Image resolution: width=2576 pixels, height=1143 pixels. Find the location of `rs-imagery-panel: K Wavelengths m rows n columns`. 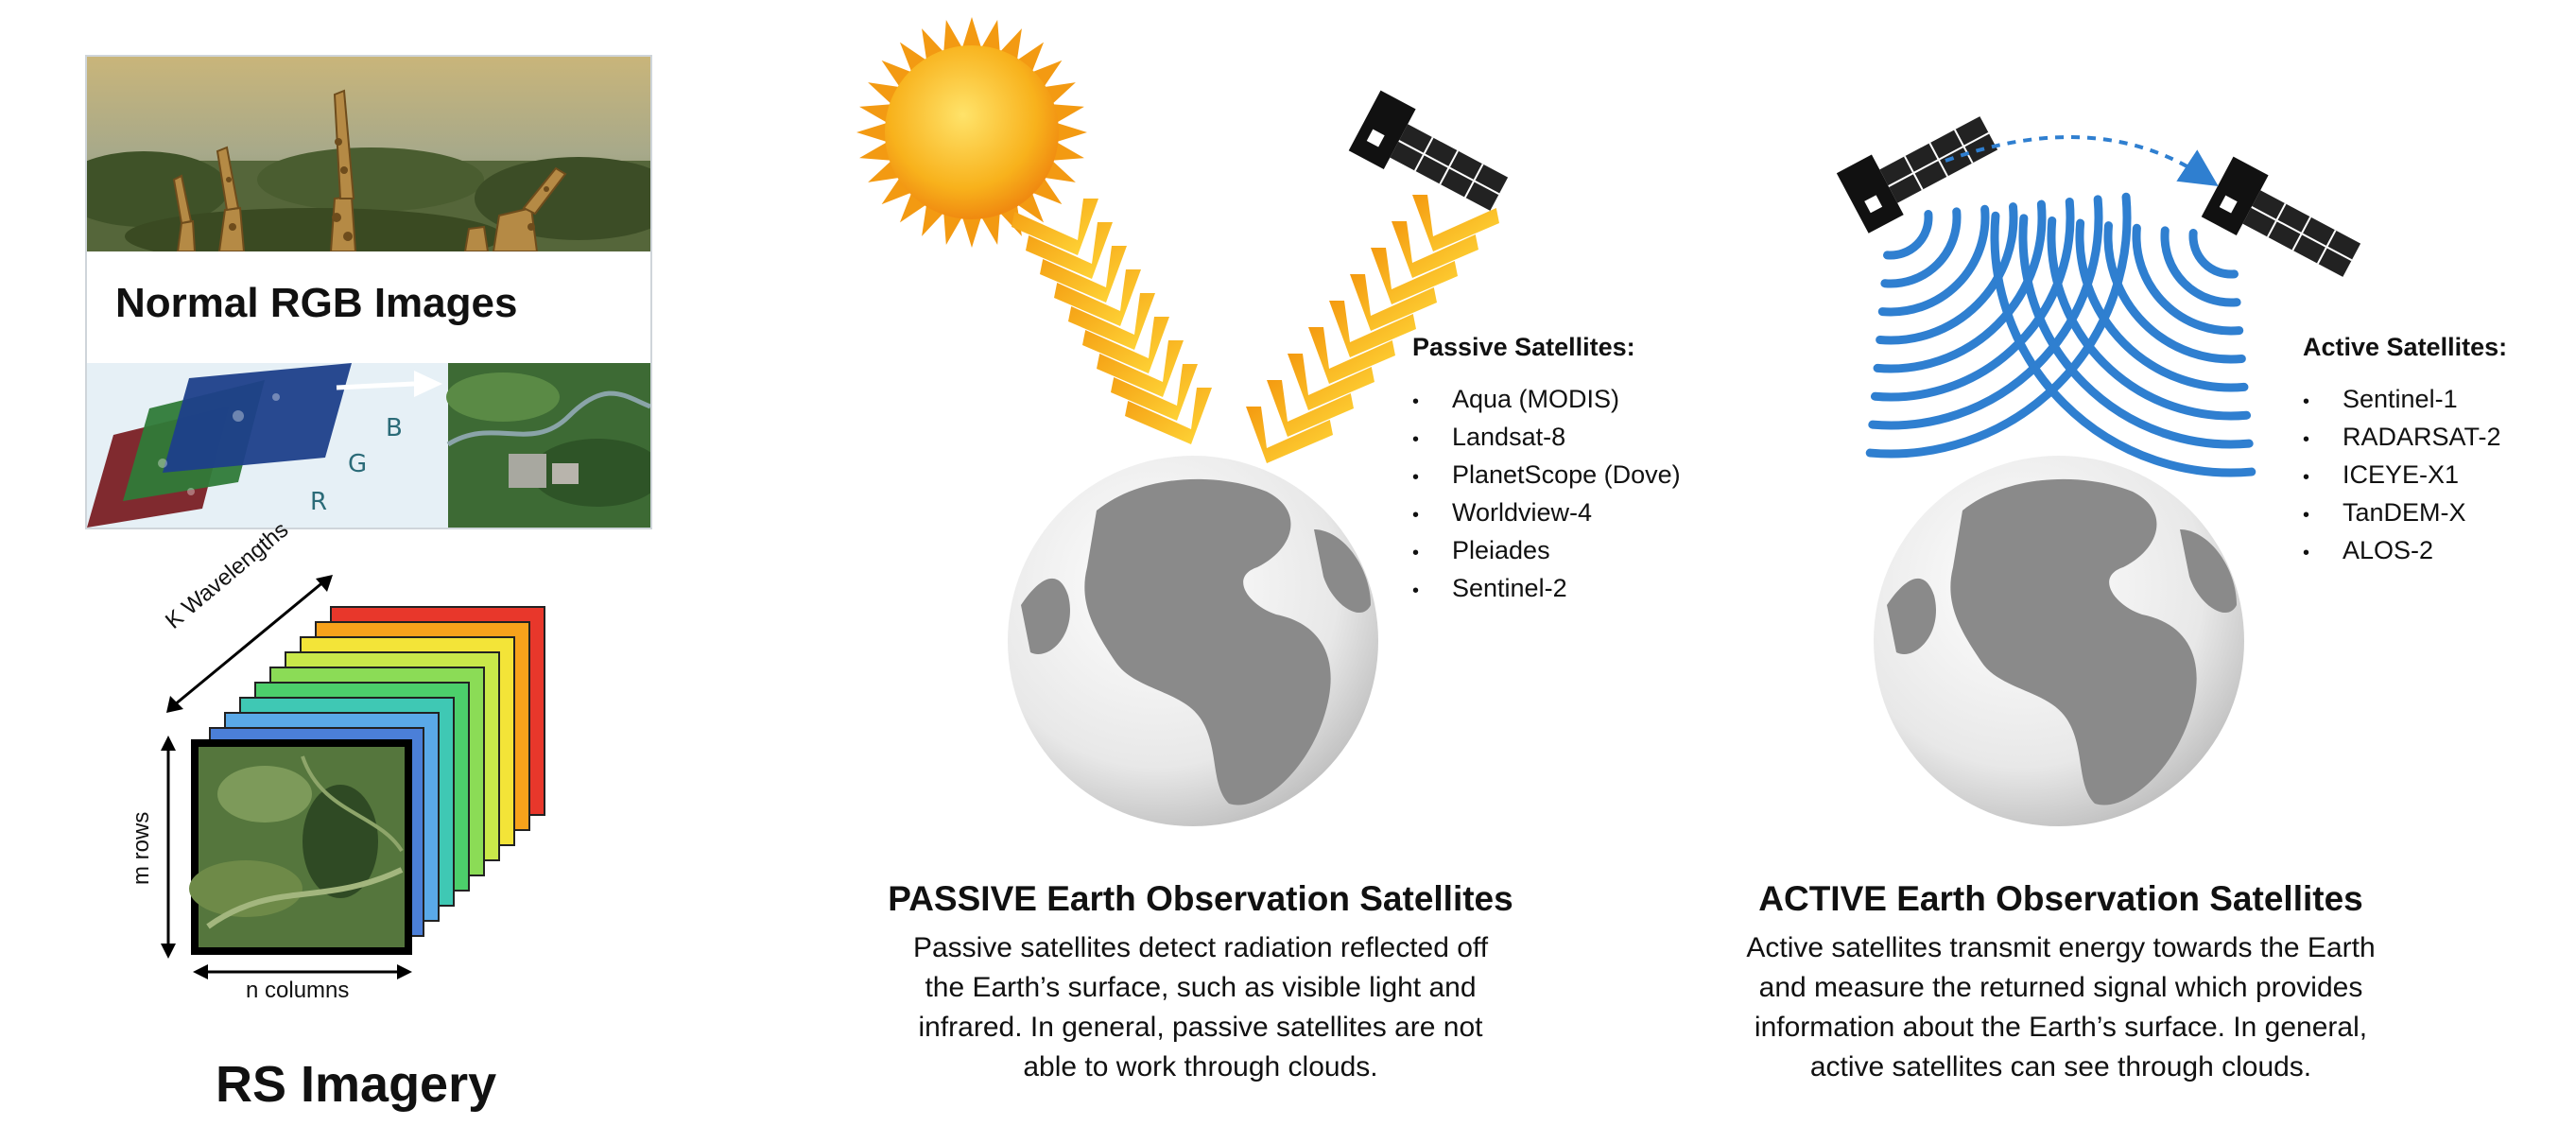

rs-imagery-panel: K Wavelengths m rows n columns is located at coordinates (348, 764).